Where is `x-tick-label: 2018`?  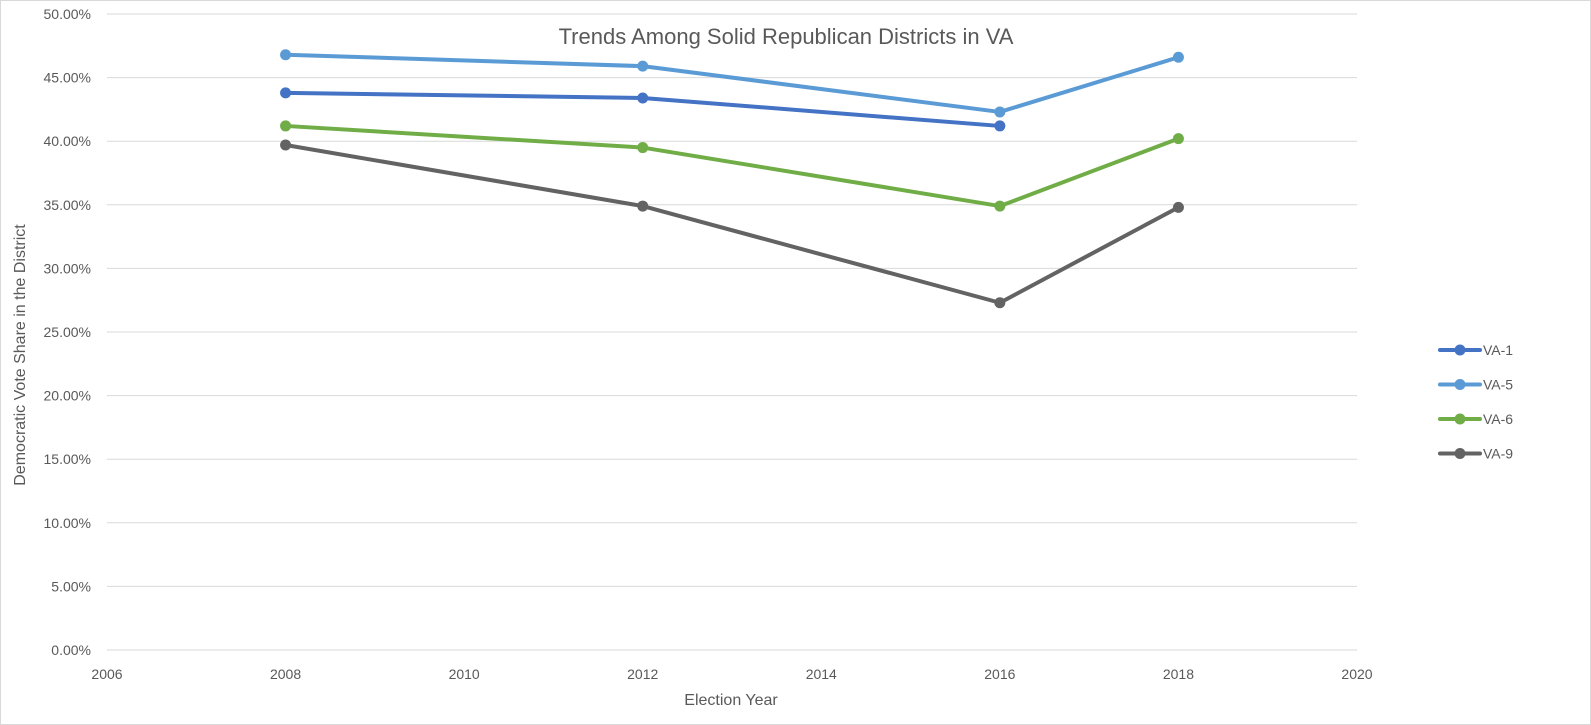
x-tick-label: 2018 is located at coordinates (1178, 674).